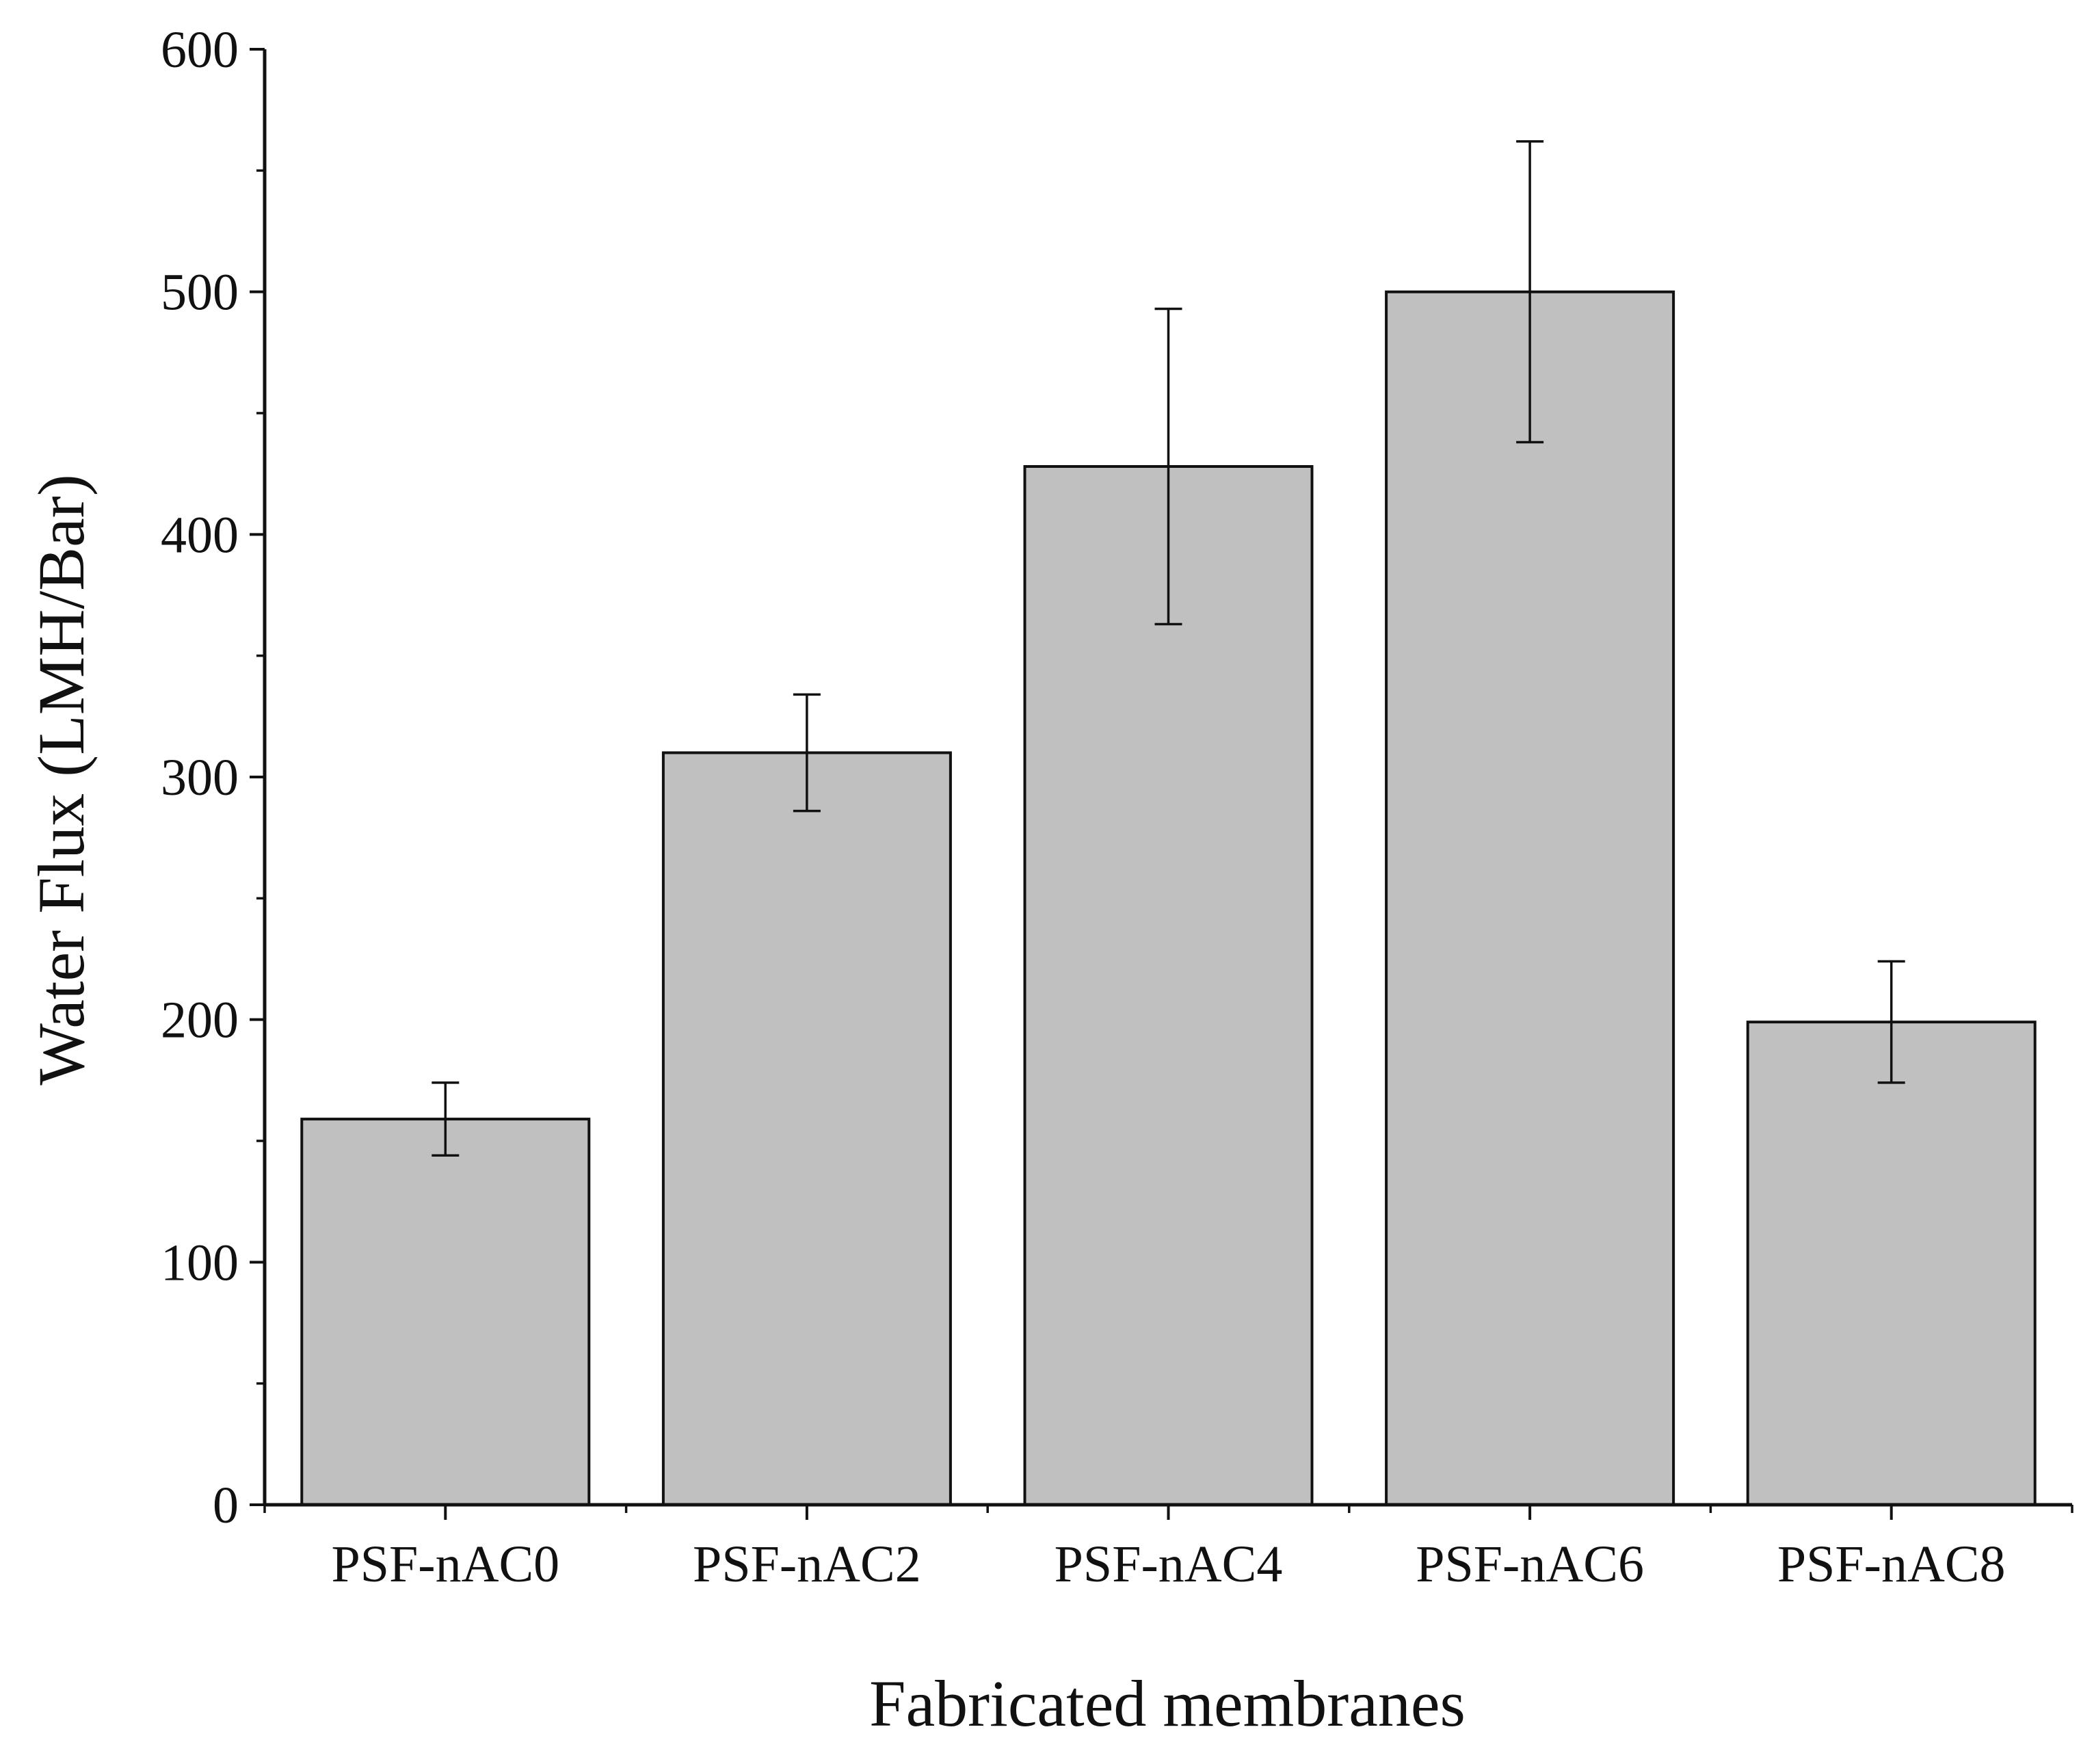  I want to click on y-tick-label: 300, so click(200, 777).